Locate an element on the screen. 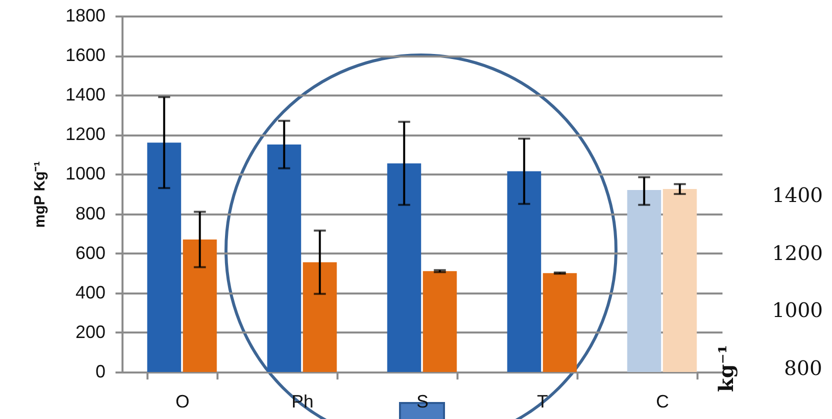 The height and width of the screenshot is (419, 832). y-tick-label: 800 is located at coordinates (90, 213).